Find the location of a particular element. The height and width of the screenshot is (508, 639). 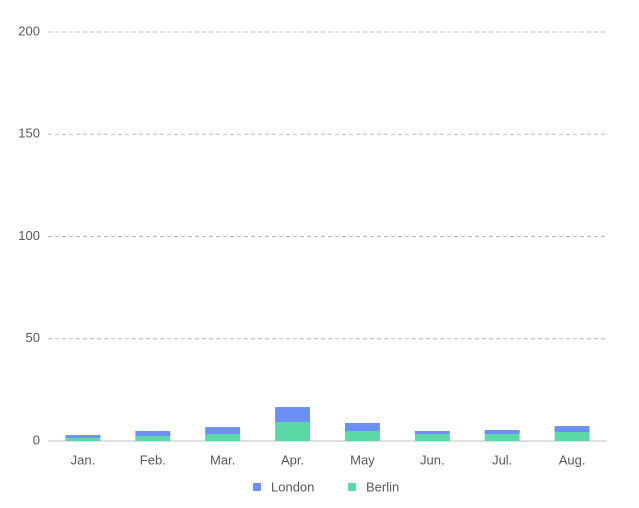

x-tick-label: Jan. is located at coordinates (83, 459).